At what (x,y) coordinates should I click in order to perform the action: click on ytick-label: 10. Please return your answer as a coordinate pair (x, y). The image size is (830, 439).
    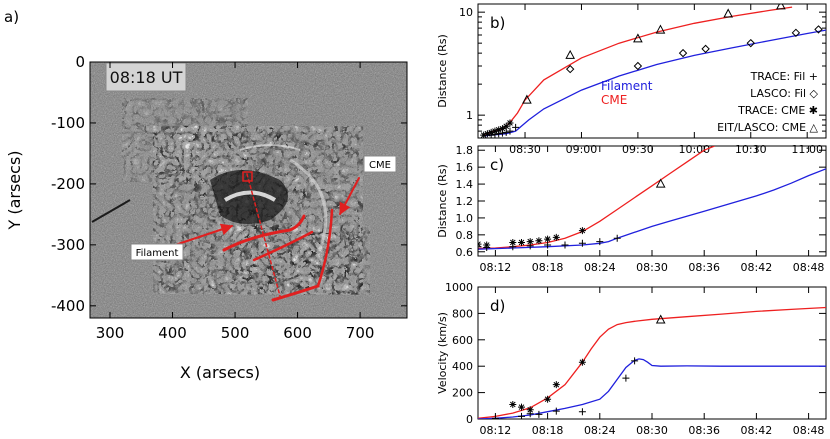
    Looking at the image, I should click on (466, 12).